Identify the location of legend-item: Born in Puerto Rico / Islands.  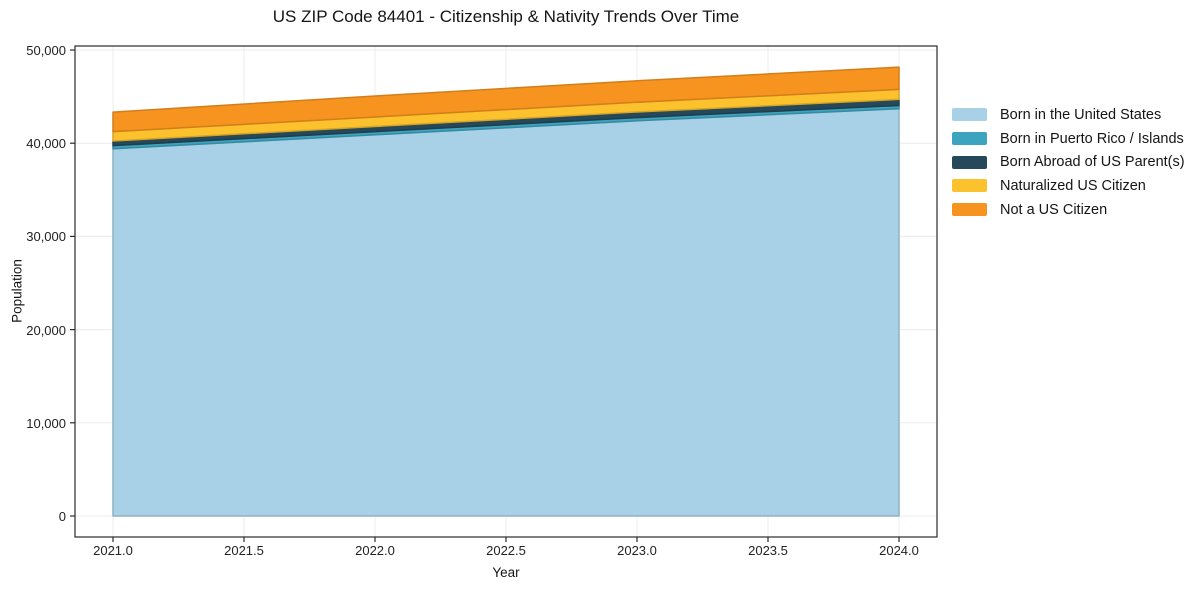
(1068, 139).